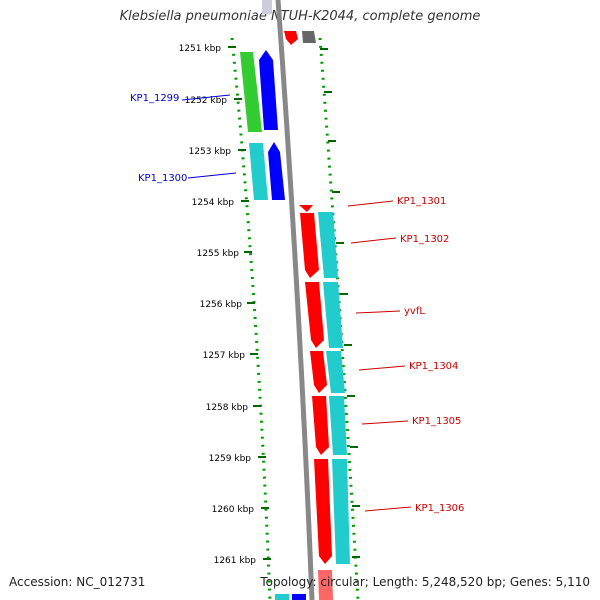 This screenshot has height=600, width=600. I want to click on tick-label: 1252 kbp, so click(206, 101).